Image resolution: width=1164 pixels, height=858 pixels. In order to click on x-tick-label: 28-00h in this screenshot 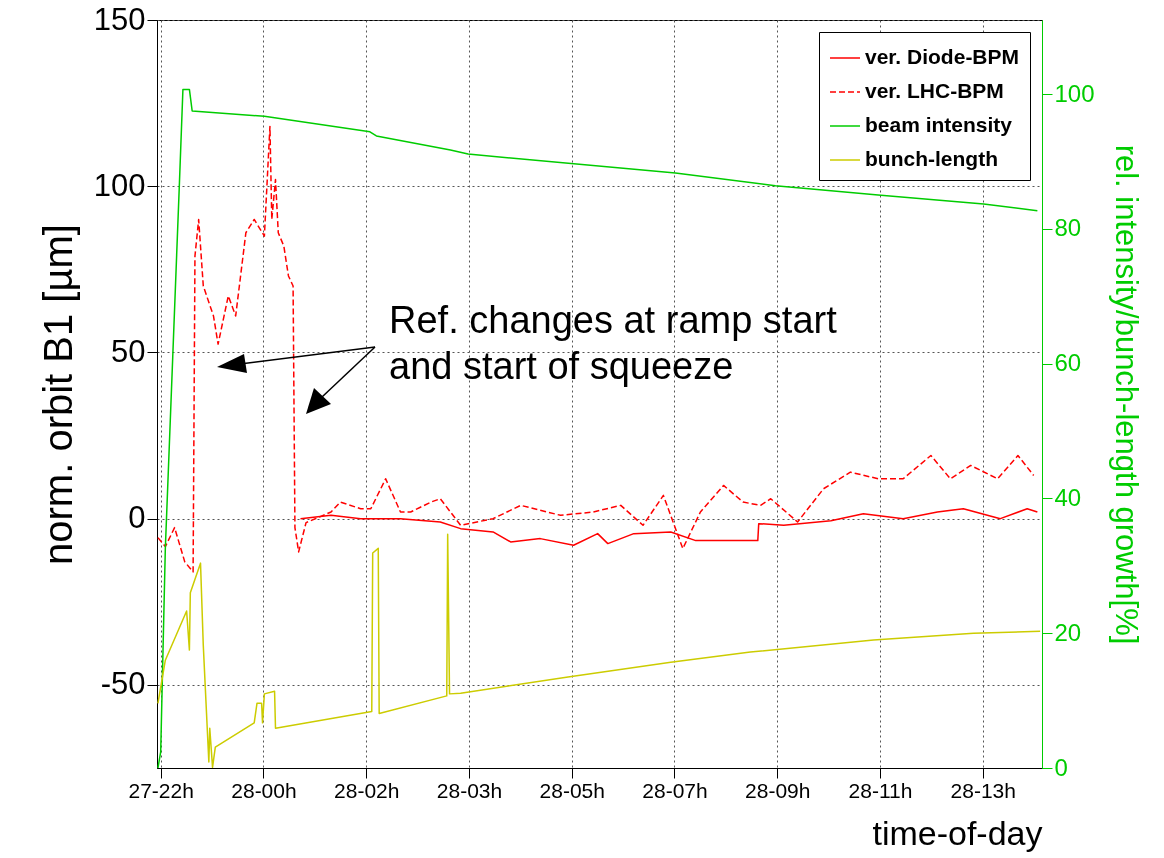, I will do `click(264, 790)`.